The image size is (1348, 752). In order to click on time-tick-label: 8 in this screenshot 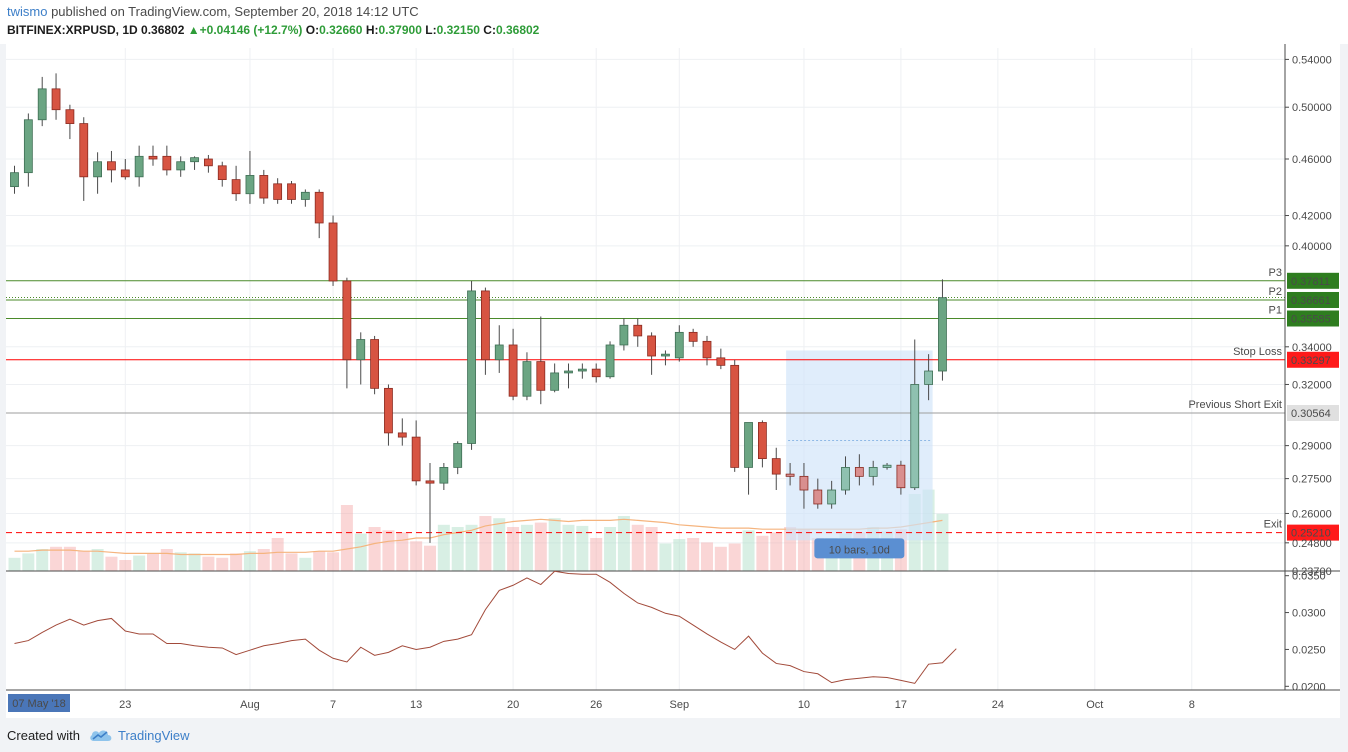, I will do `click(1192, 705)`.